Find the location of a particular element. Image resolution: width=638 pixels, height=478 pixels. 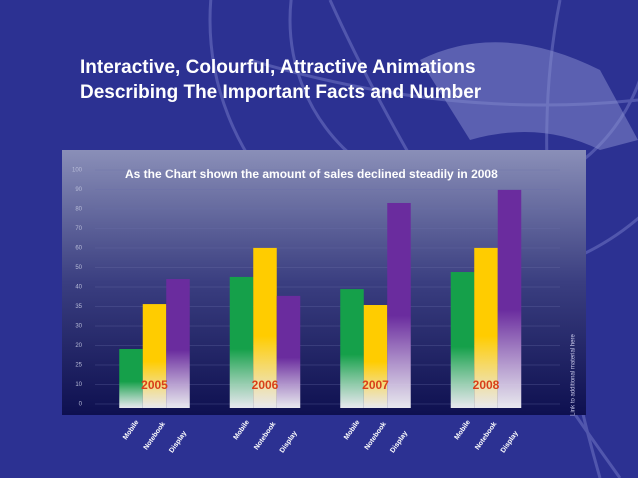

y-tick-label: 20 is located at coordinates (78, 346).